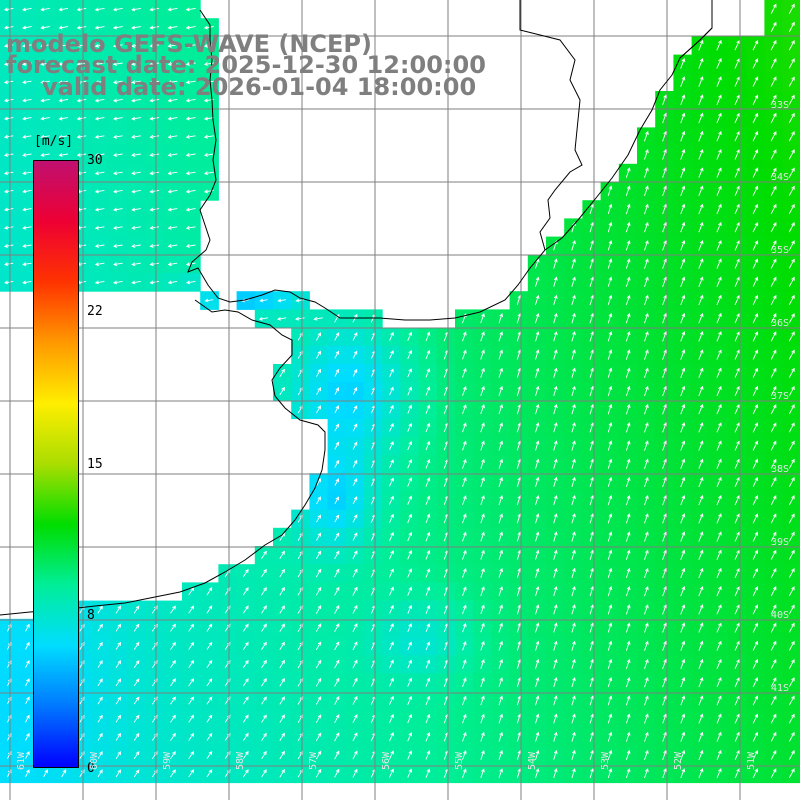 The image size is (800, 804). Describe the element at coordinates (94, 760) in the screenshot. I see `longitude-label: 60W` at that location.